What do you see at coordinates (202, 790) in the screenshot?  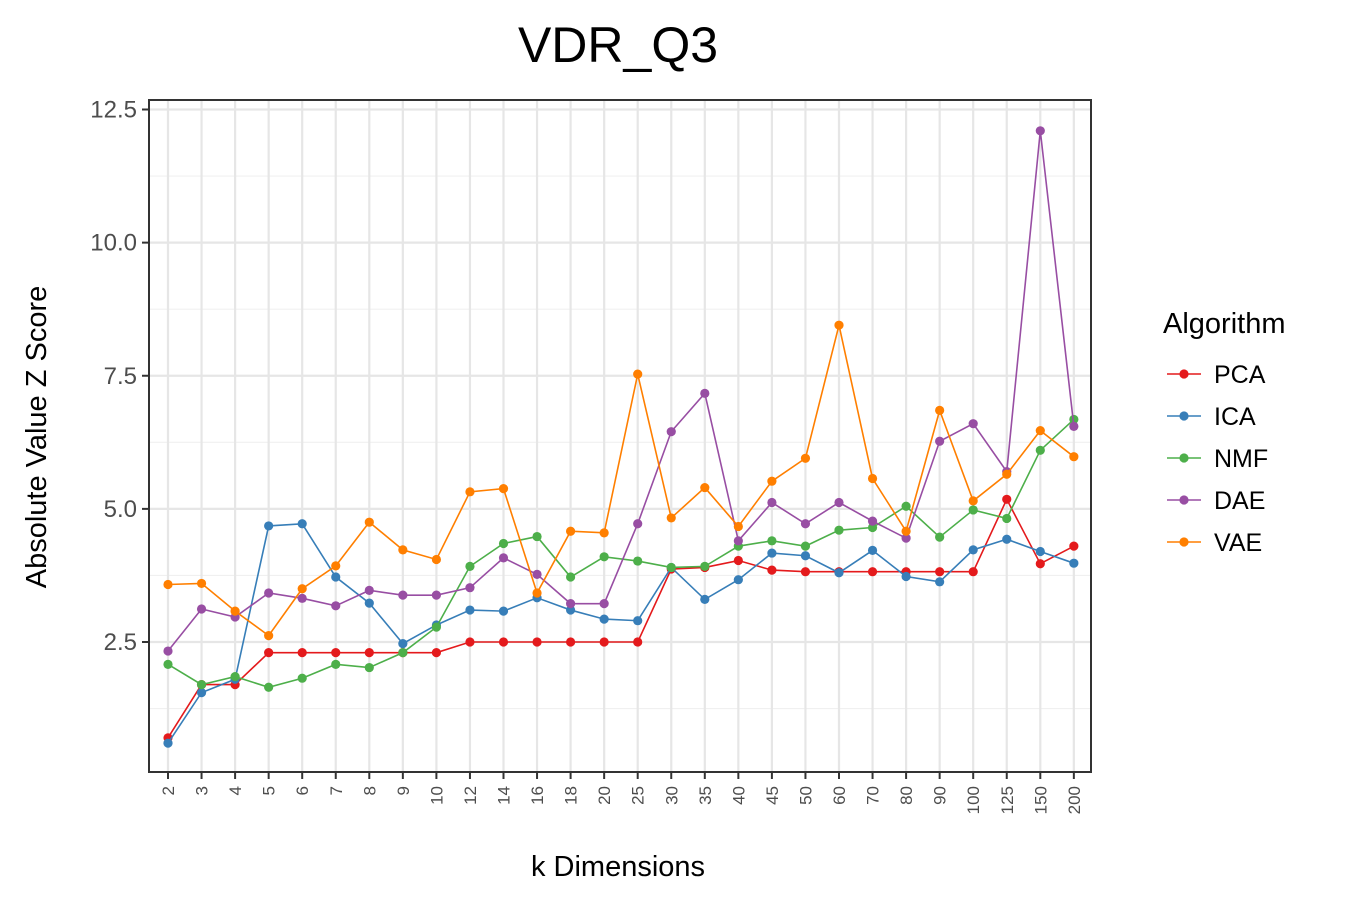 I see `x-tick-label: 3` at bounding box center [202, 790].